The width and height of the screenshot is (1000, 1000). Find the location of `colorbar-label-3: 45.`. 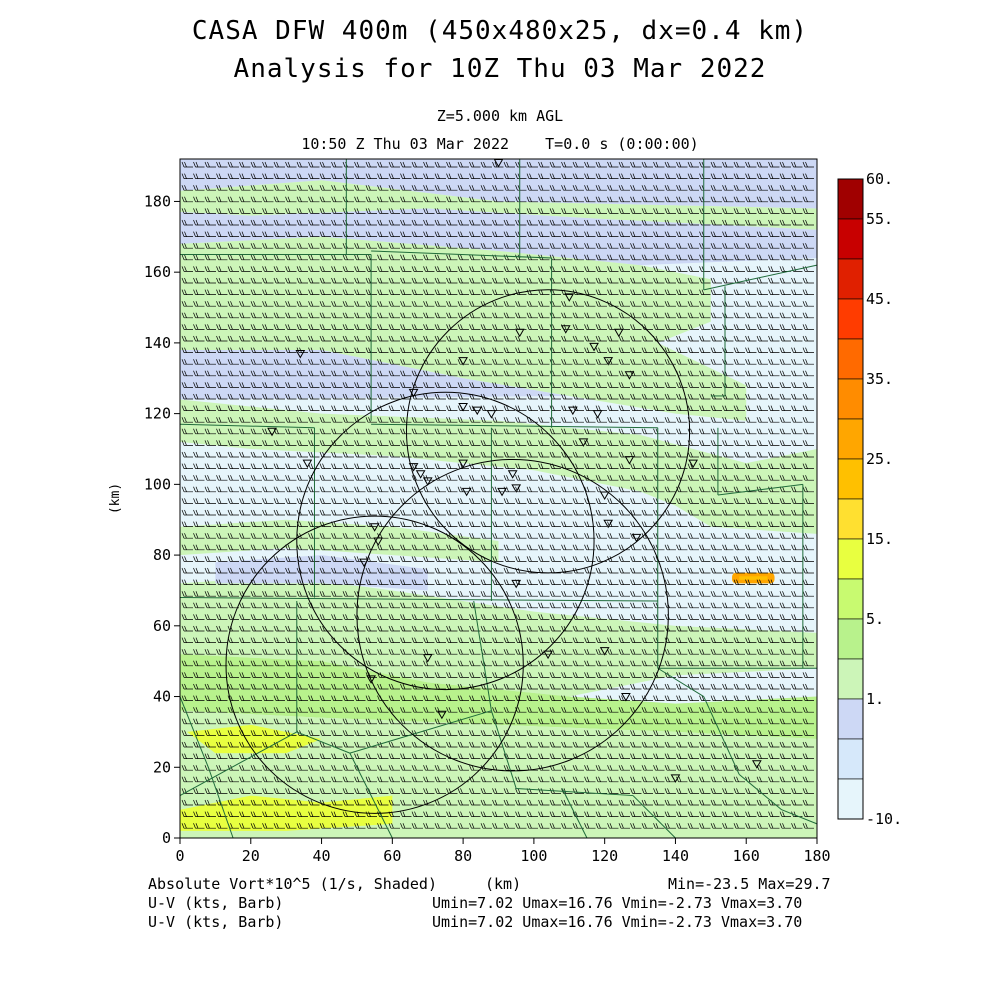

colorbar-label-3: 45. is located at coordinates (879, 299).